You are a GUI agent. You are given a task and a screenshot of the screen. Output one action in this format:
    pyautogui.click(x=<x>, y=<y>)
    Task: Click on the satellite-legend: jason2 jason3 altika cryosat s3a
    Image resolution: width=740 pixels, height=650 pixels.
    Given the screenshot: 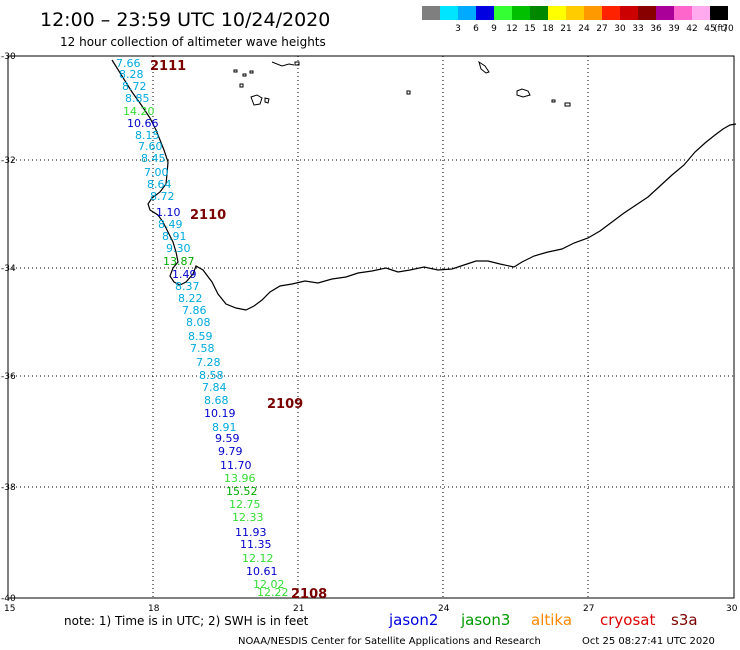 What is the action you would take?
    pyautogui.click(x=543, y=620)
    